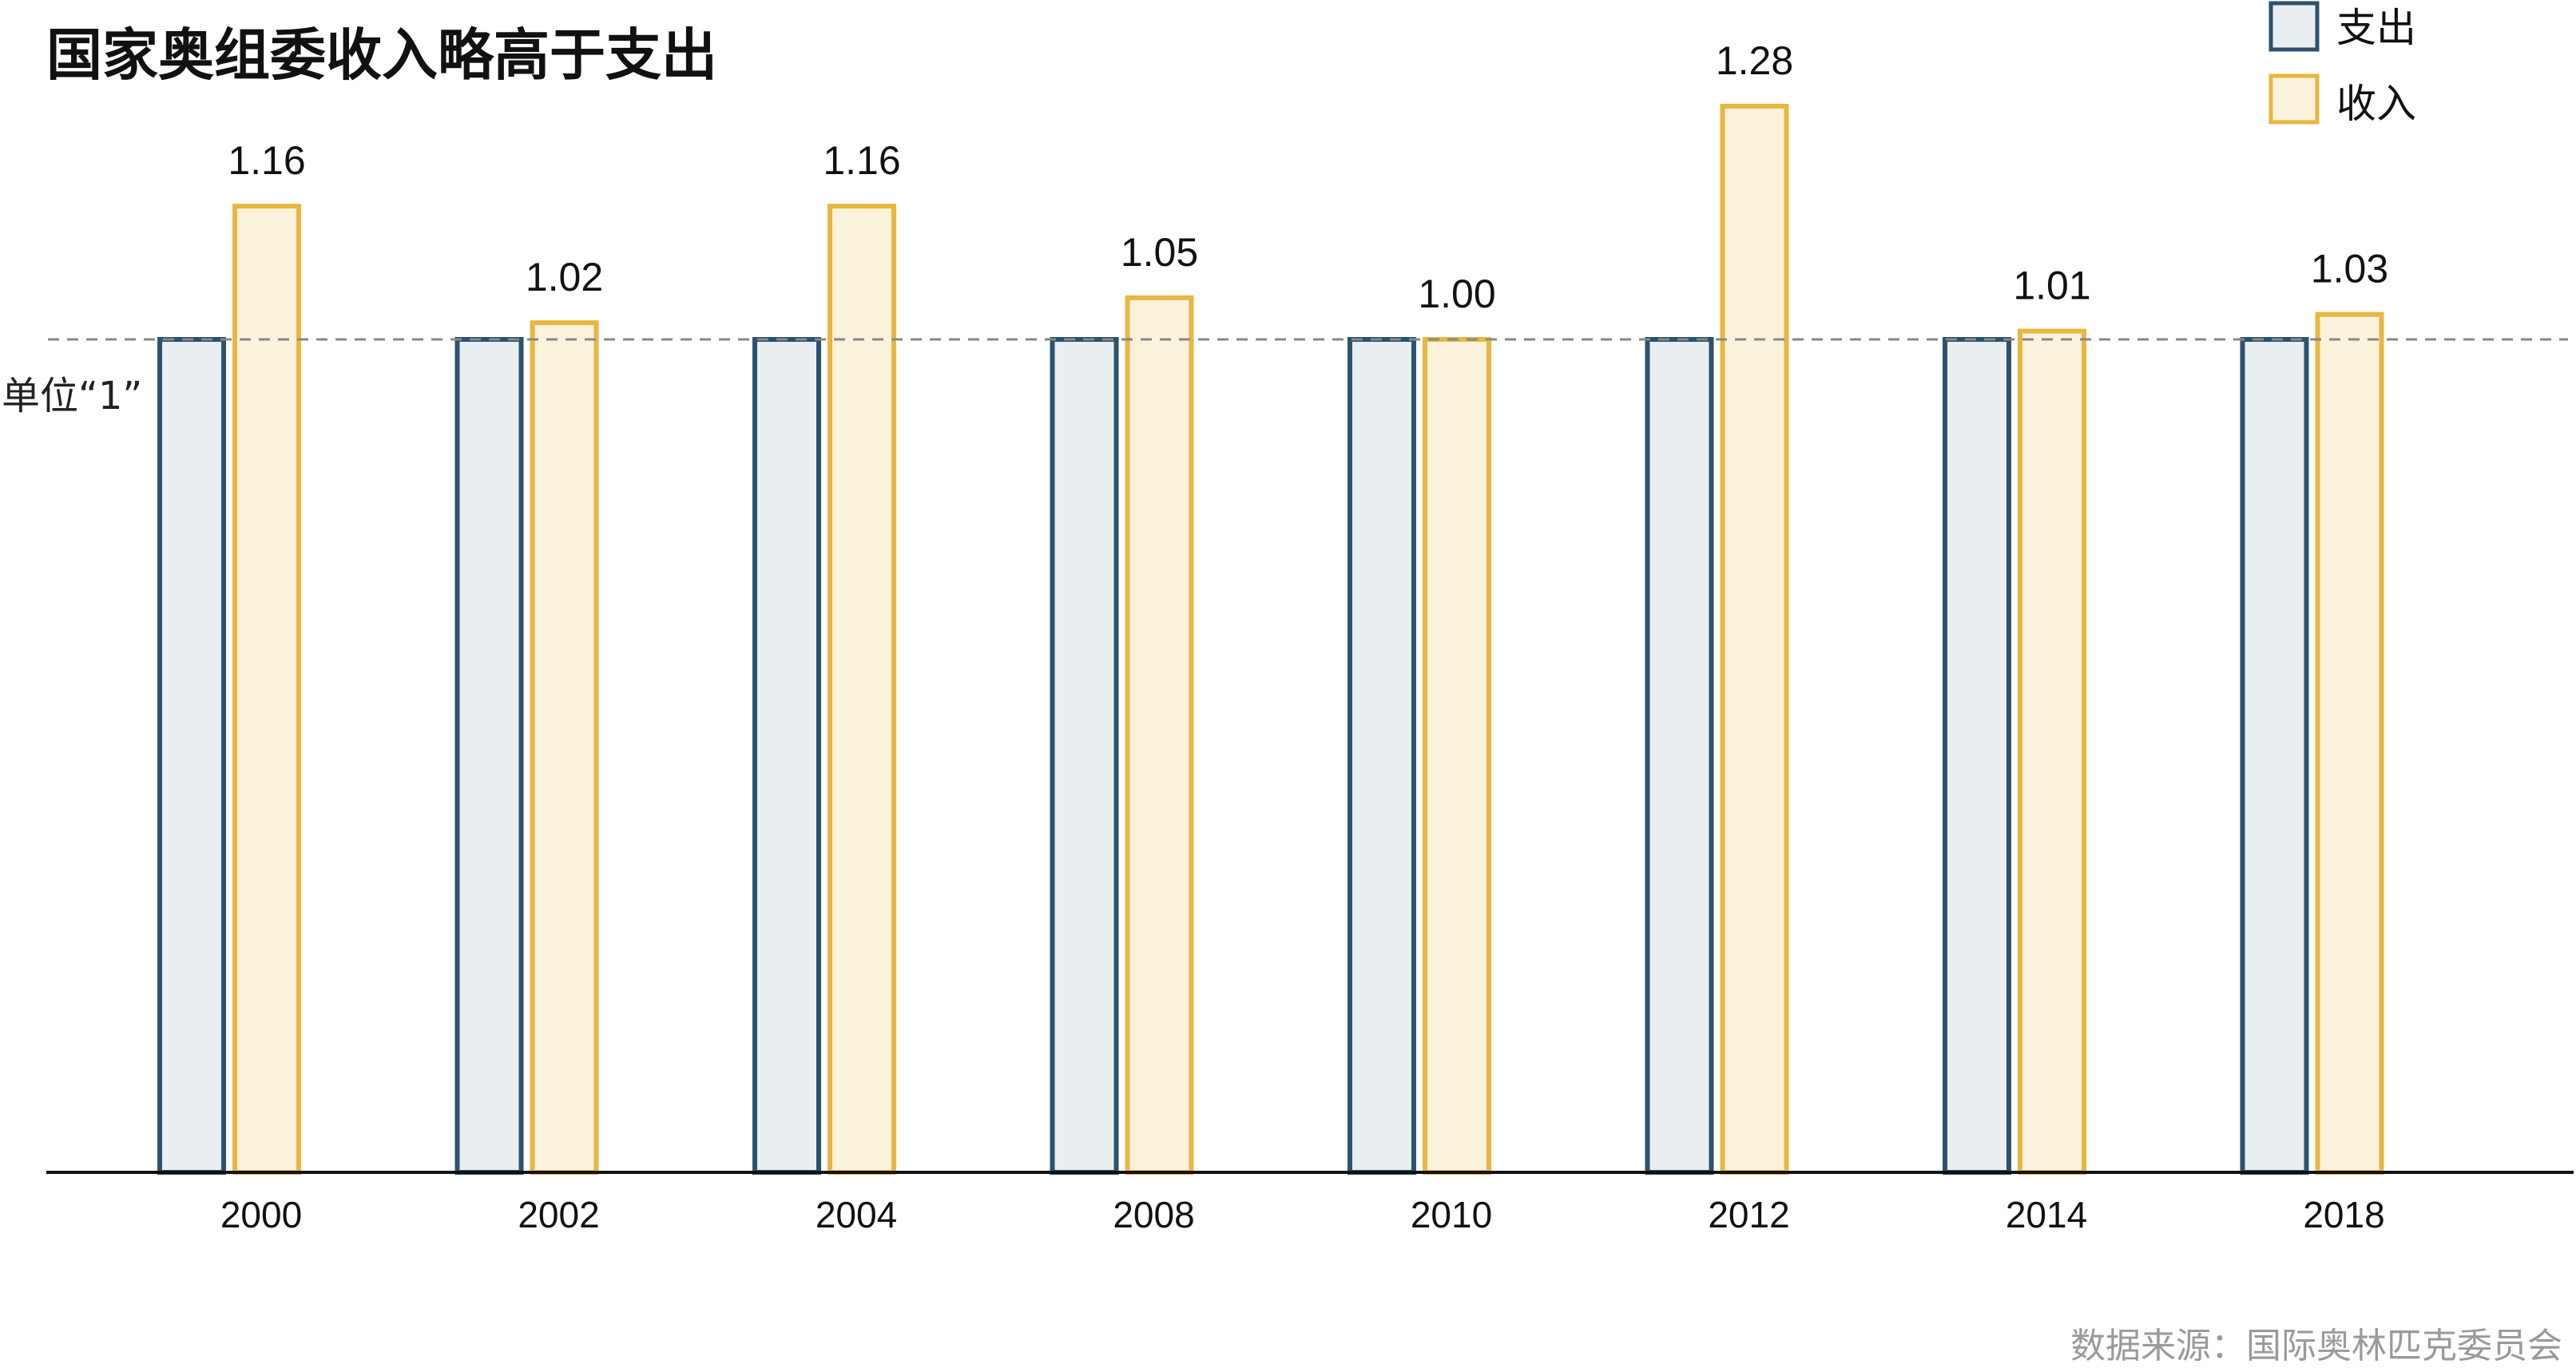  What do you see at coordinates (1159, 252) in the screenshot?
I see `data-label-income-2008: 1.05` at bounding box center [1159, 252].